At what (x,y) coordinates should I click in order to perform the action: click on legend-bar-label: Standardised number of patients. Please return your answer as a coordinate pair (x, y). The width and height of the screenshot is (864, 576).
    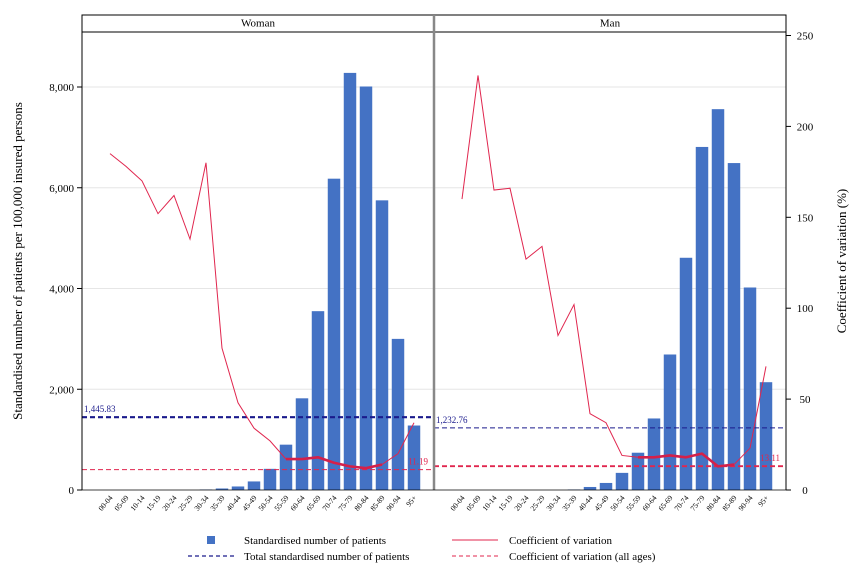
    Looking at the image, I should click on (315, 541).